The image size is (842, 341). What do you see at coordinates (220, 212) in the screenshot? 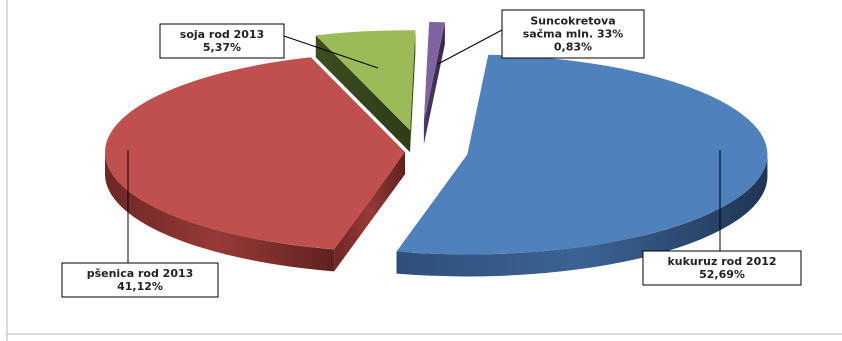
I see `pie-slice-side-psenica` at bounding box center [220, 212].